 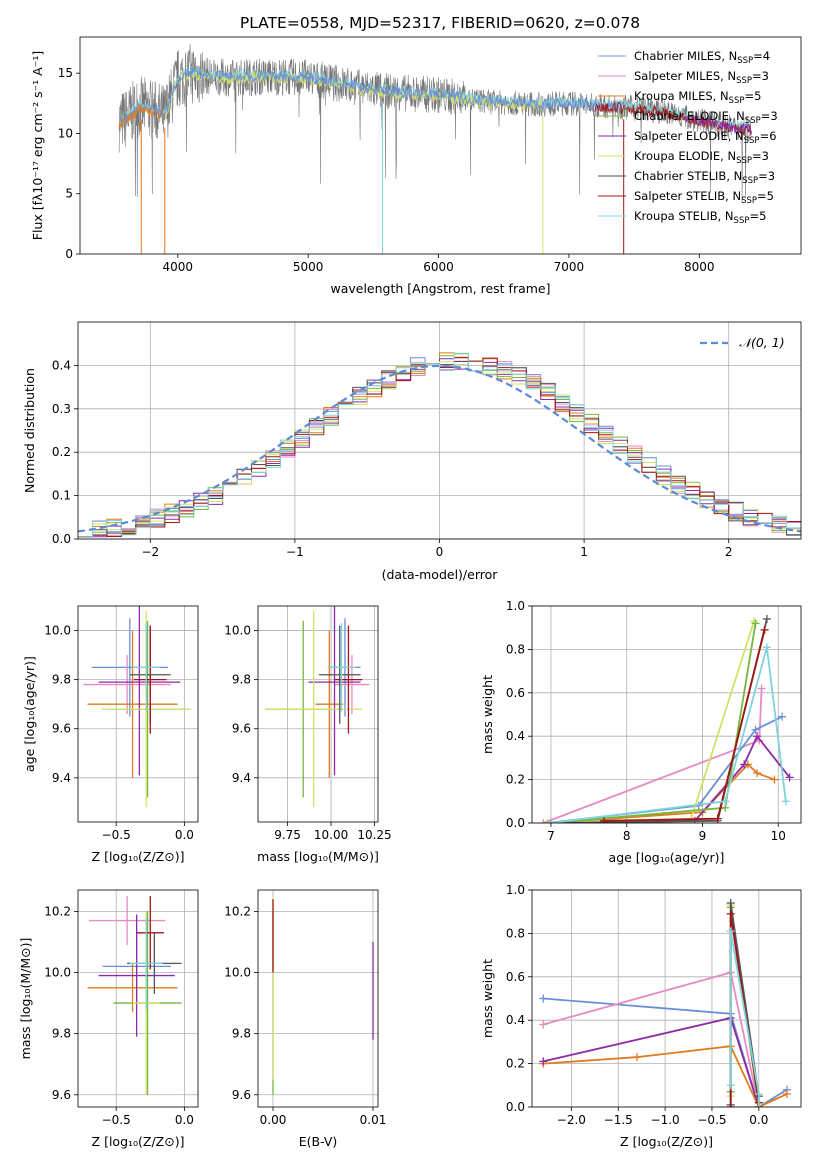 I want to click on weight-vs-age-series-salpeter_stelib, so click(x=684, y=725).